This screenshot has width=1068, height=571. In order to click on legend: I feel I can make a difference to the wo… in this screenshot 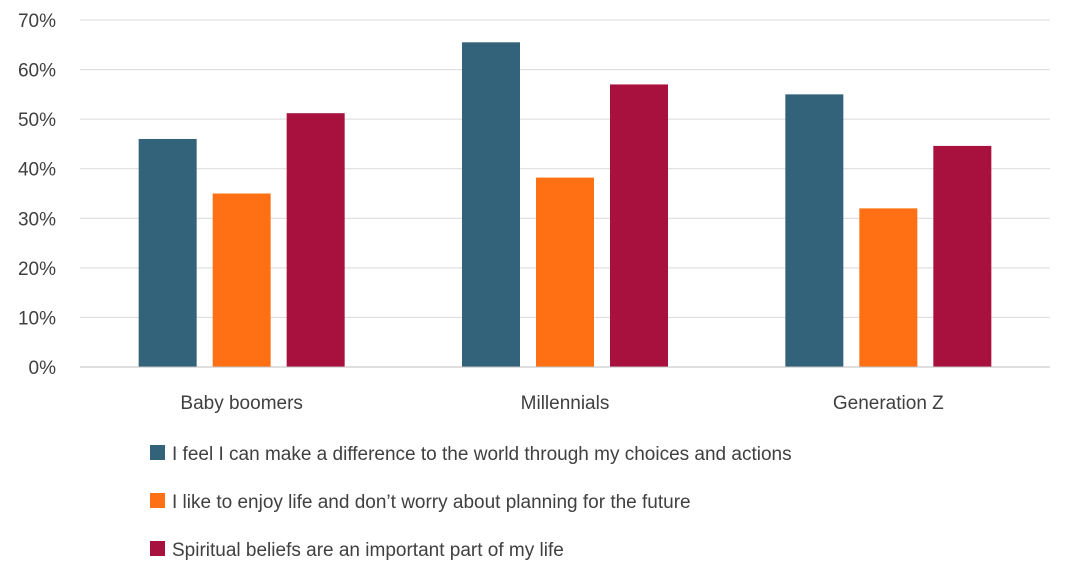, I will do `click(471, 502)`.